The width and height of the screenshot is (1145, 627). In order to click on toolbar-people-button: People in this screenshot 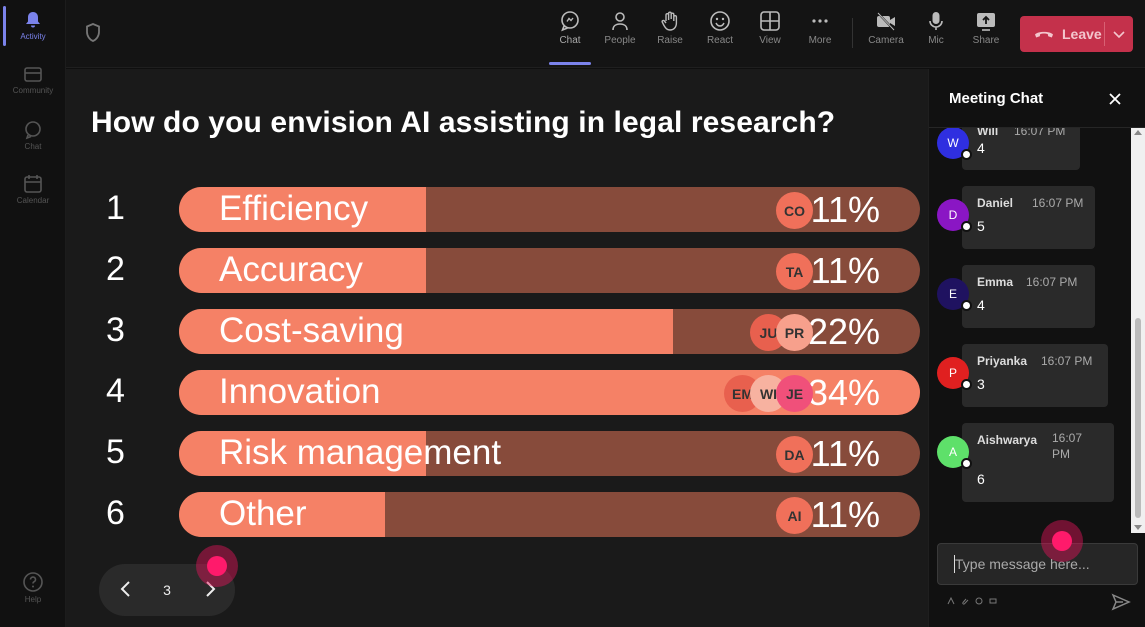, I will do `click(620, 28)`.